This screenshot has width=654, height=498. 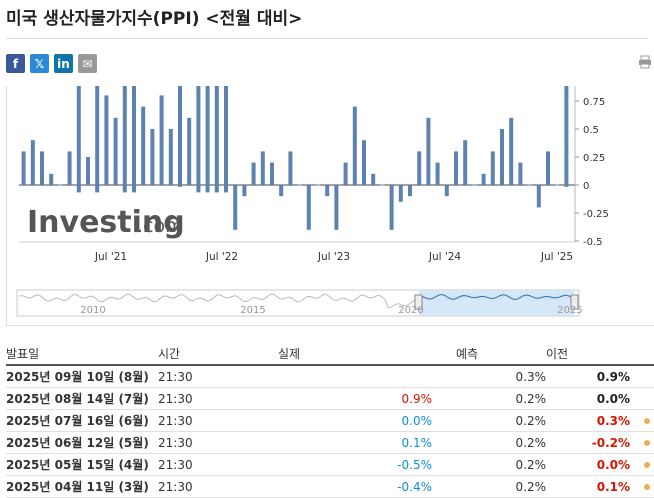 What do you see at coordinates (594, 102) in the screenshot?
I see `y-tick-label: 0.75` at bounding box center [594, 102].